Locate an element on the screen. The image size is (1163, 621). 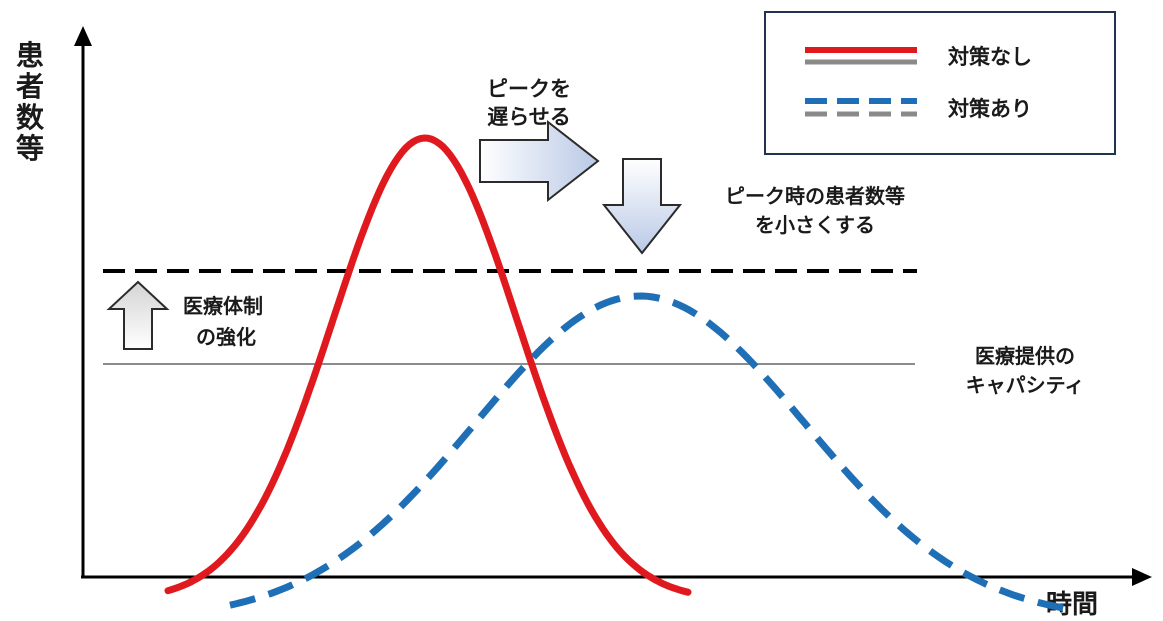
capacity-label-line-1: 医療提供の is located at coordinates (1025, 356).